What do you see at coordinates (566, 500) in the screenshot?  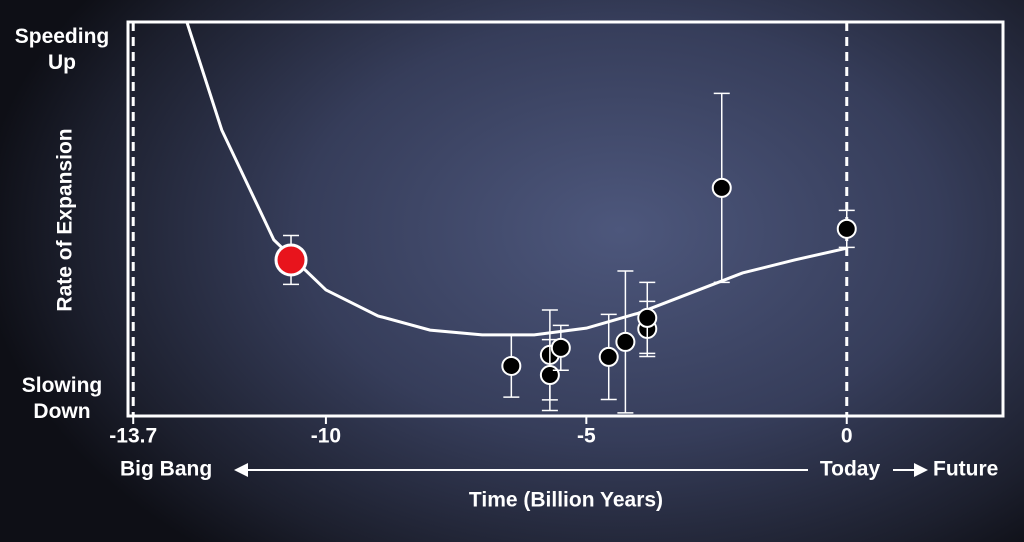 I see `x-axis-label: Time (Billion Years)` at bounding box center [566, 500].